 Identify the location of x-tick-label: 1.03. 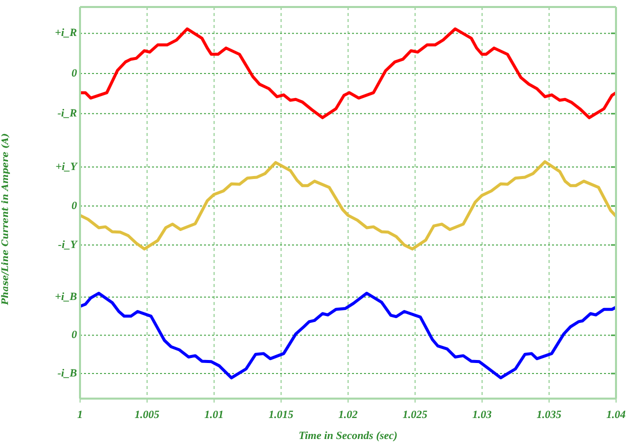
(482, 415).